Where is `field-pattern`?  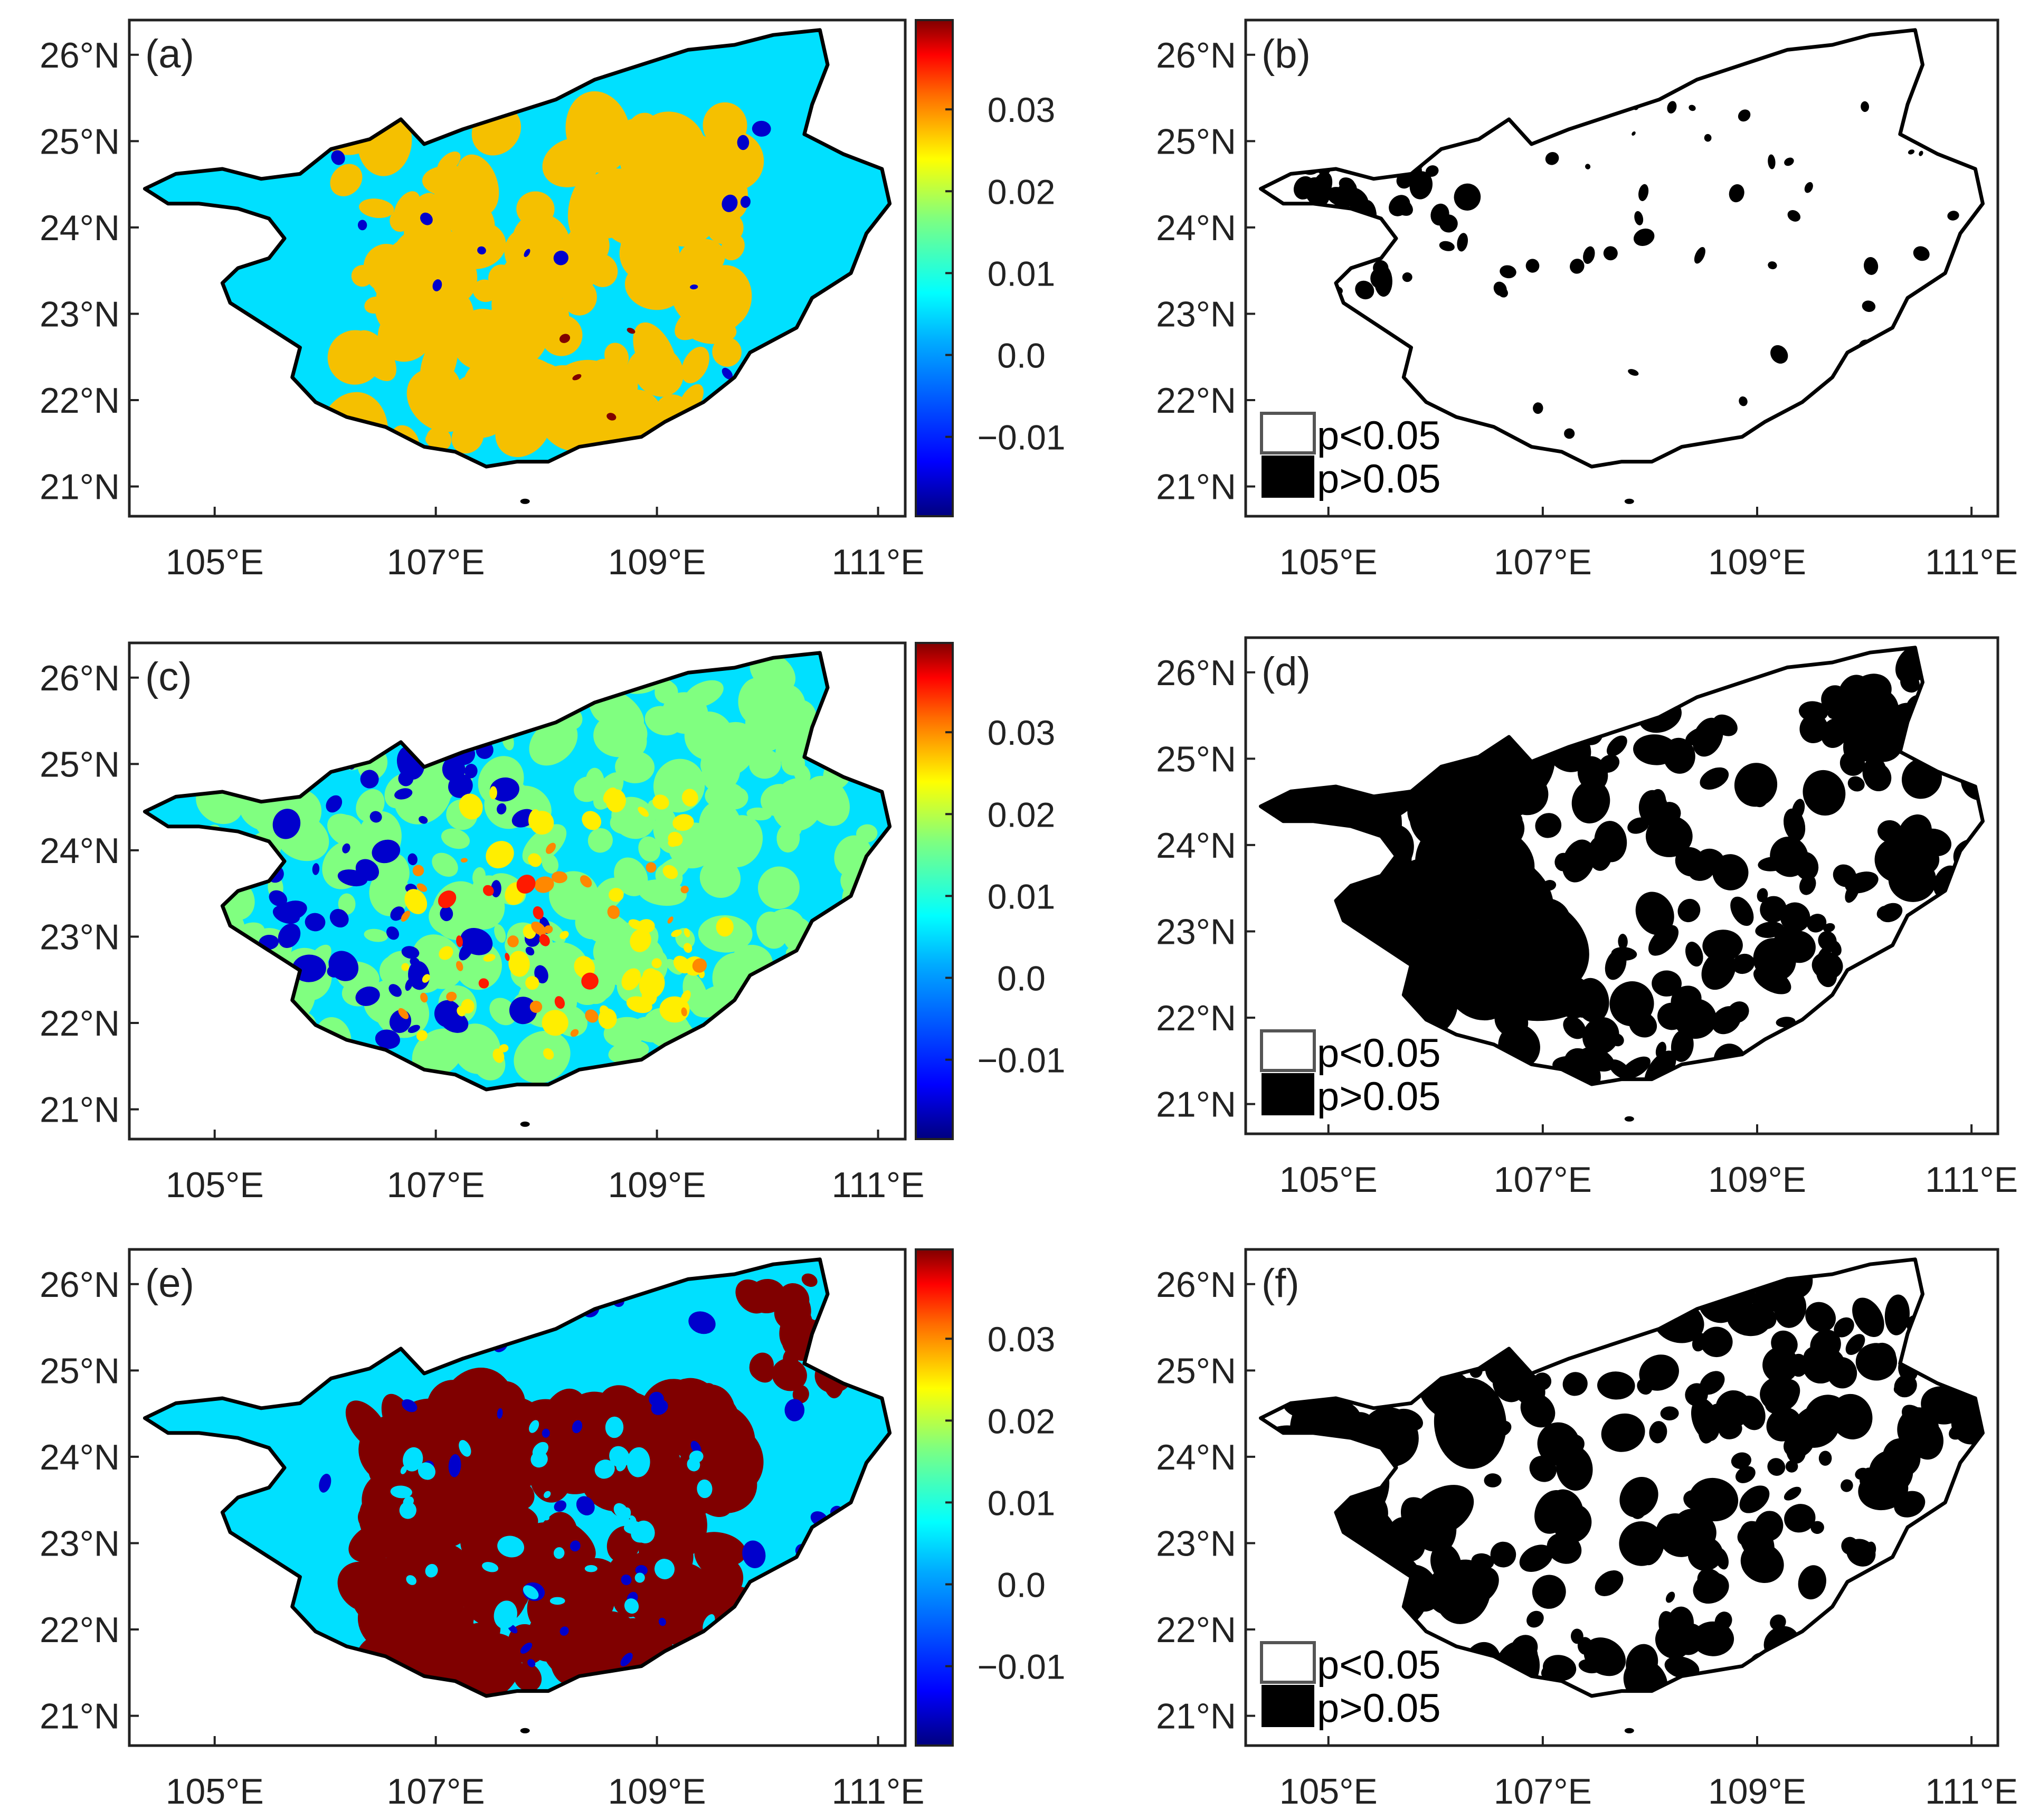
field-pattern is located at coordinates (534, 1484).